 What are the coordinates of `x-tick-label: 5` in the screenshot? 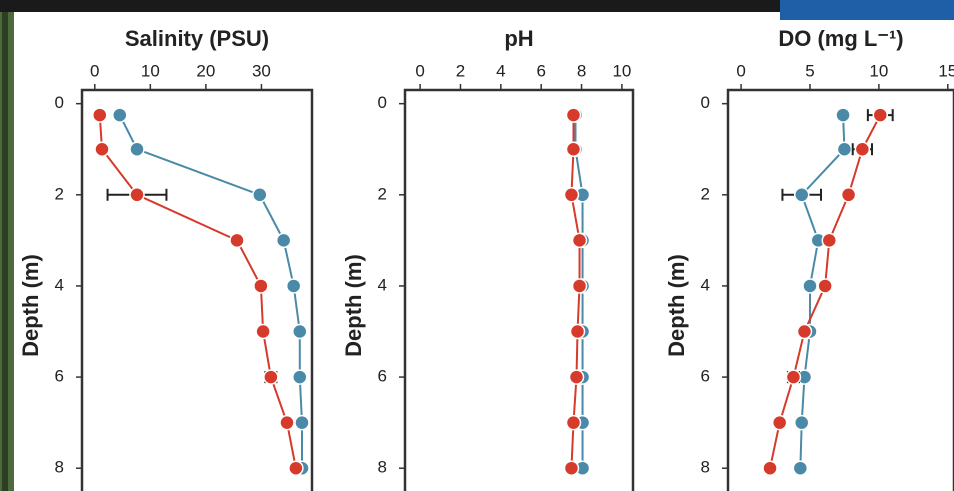 It's located at (809, 70).